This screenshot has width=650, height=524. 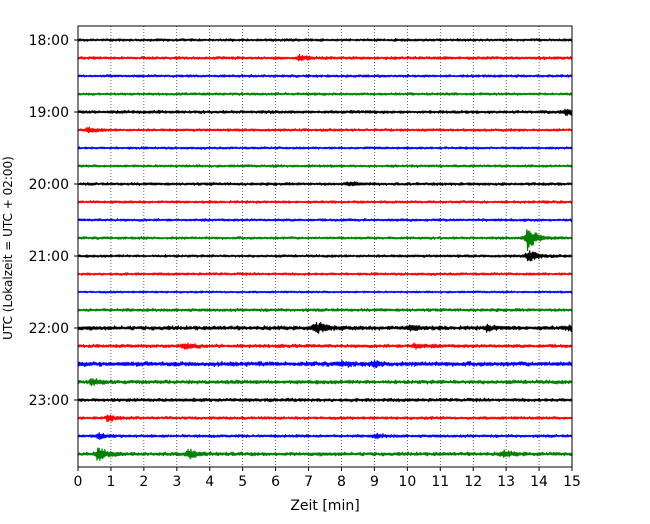 I want to click on x-tick-label-6: 6, so click(x=275, y=482).